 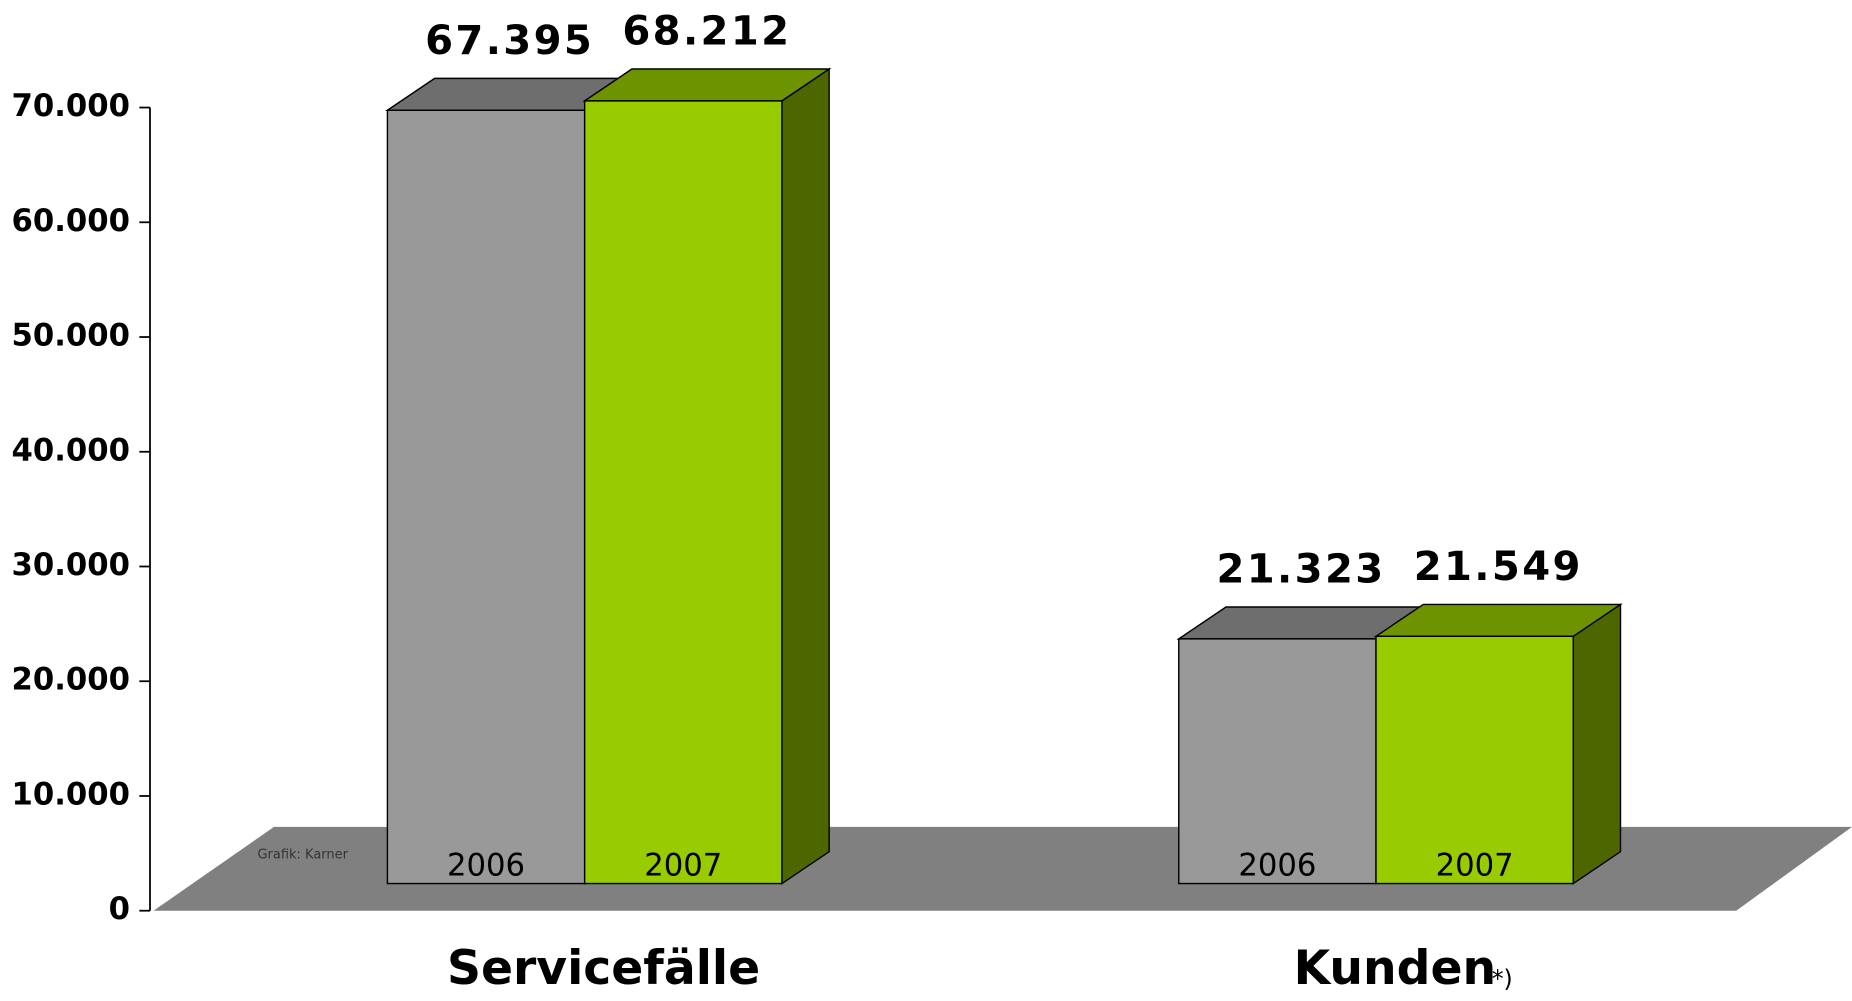 I want to click on y-tick-label: 10.000, so click(x=71, y=794).